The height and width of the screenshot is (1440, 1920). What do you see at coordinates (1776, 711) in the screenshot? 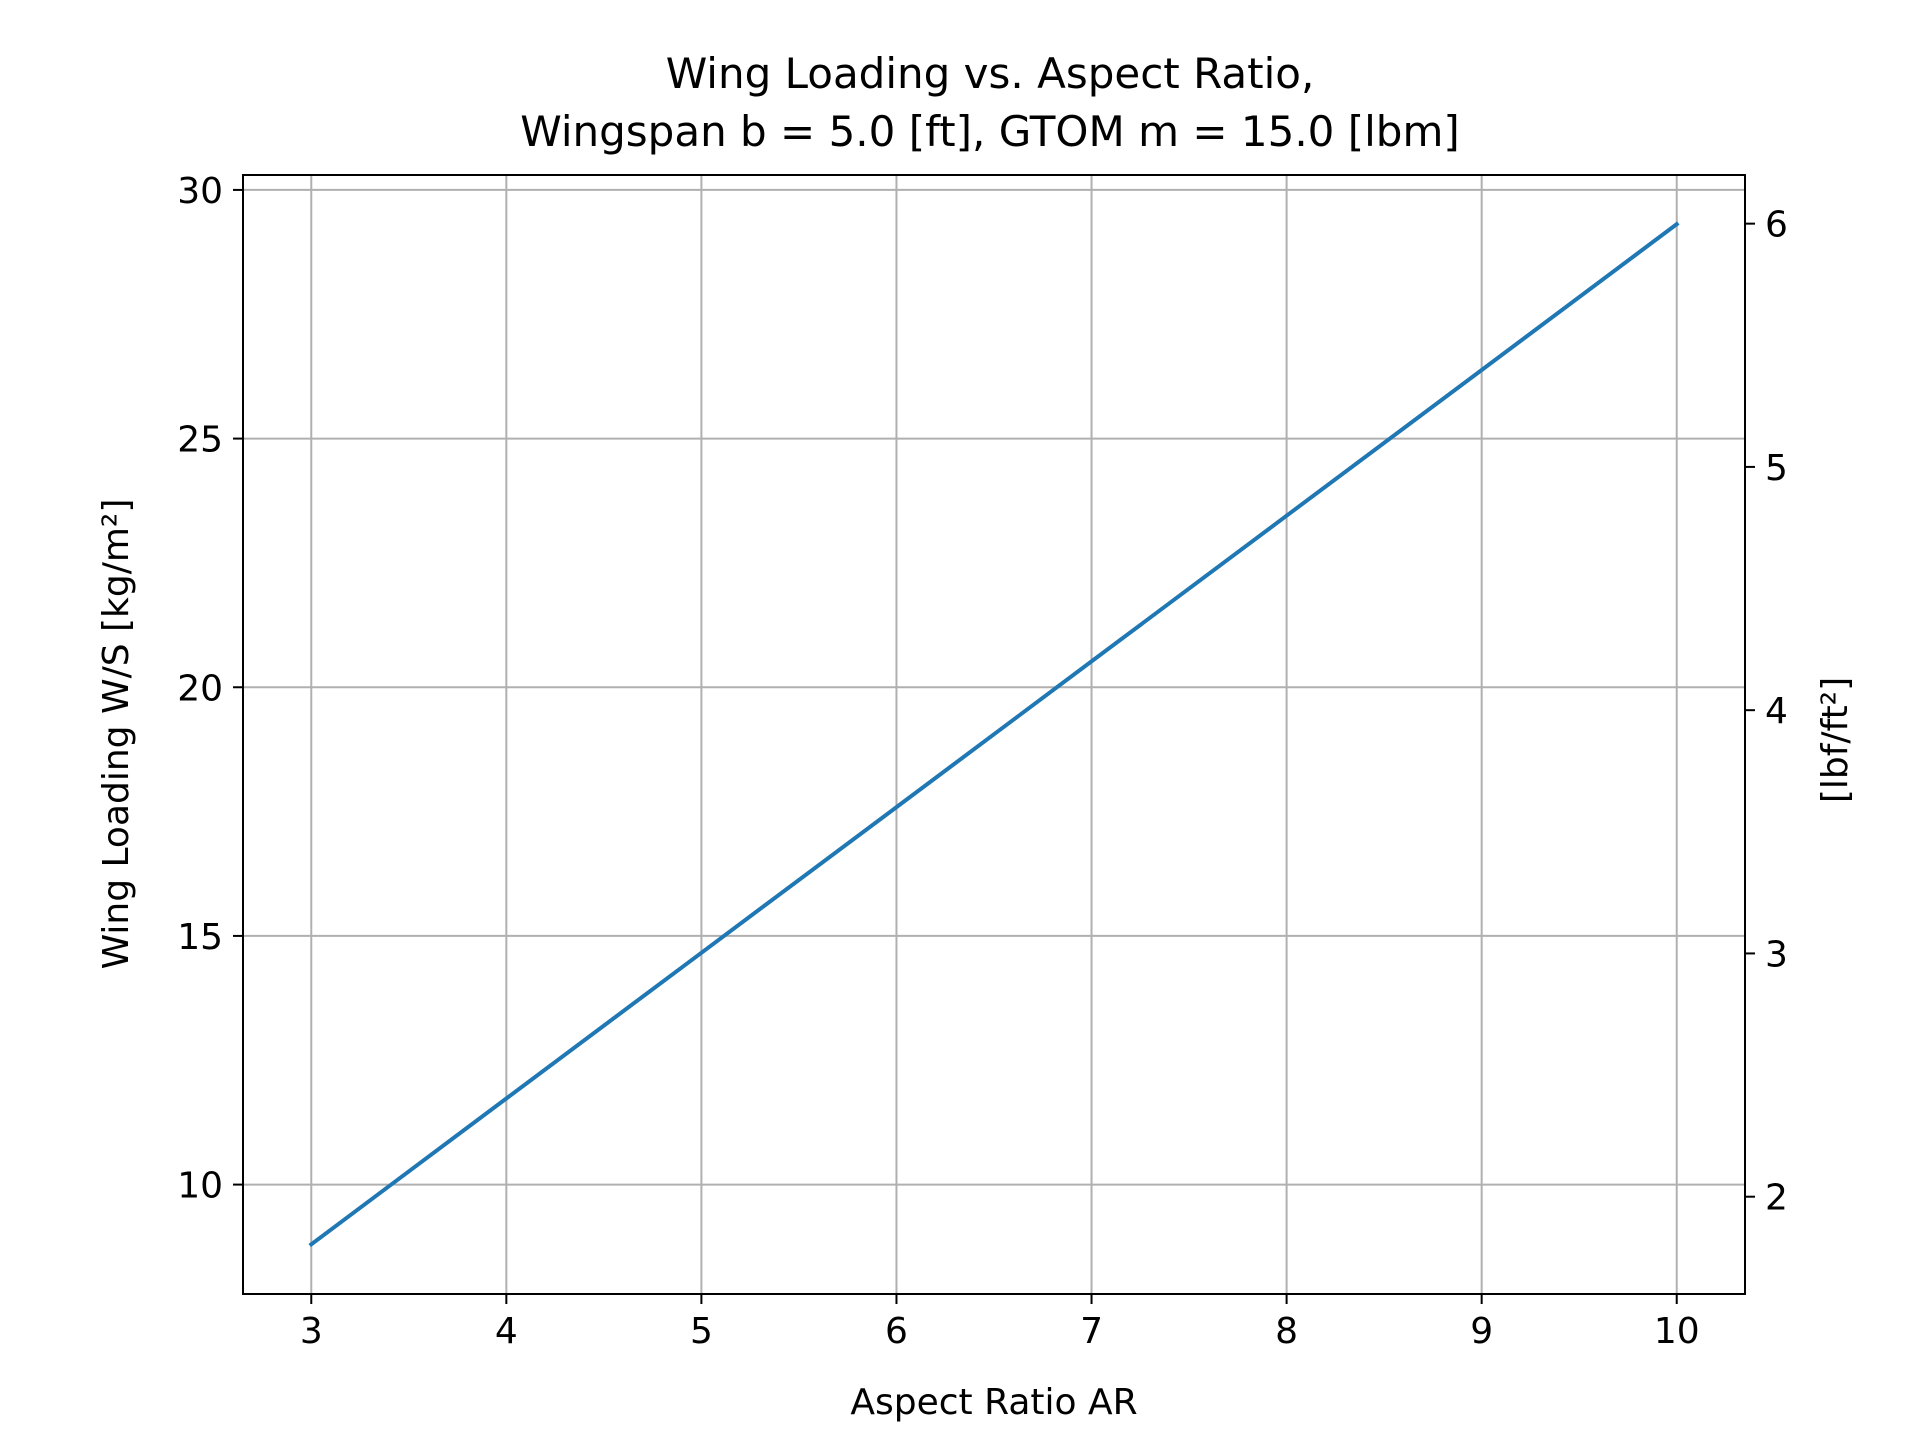
I see `y-right-tick-label: 4` at bounding box center [1776, 711].